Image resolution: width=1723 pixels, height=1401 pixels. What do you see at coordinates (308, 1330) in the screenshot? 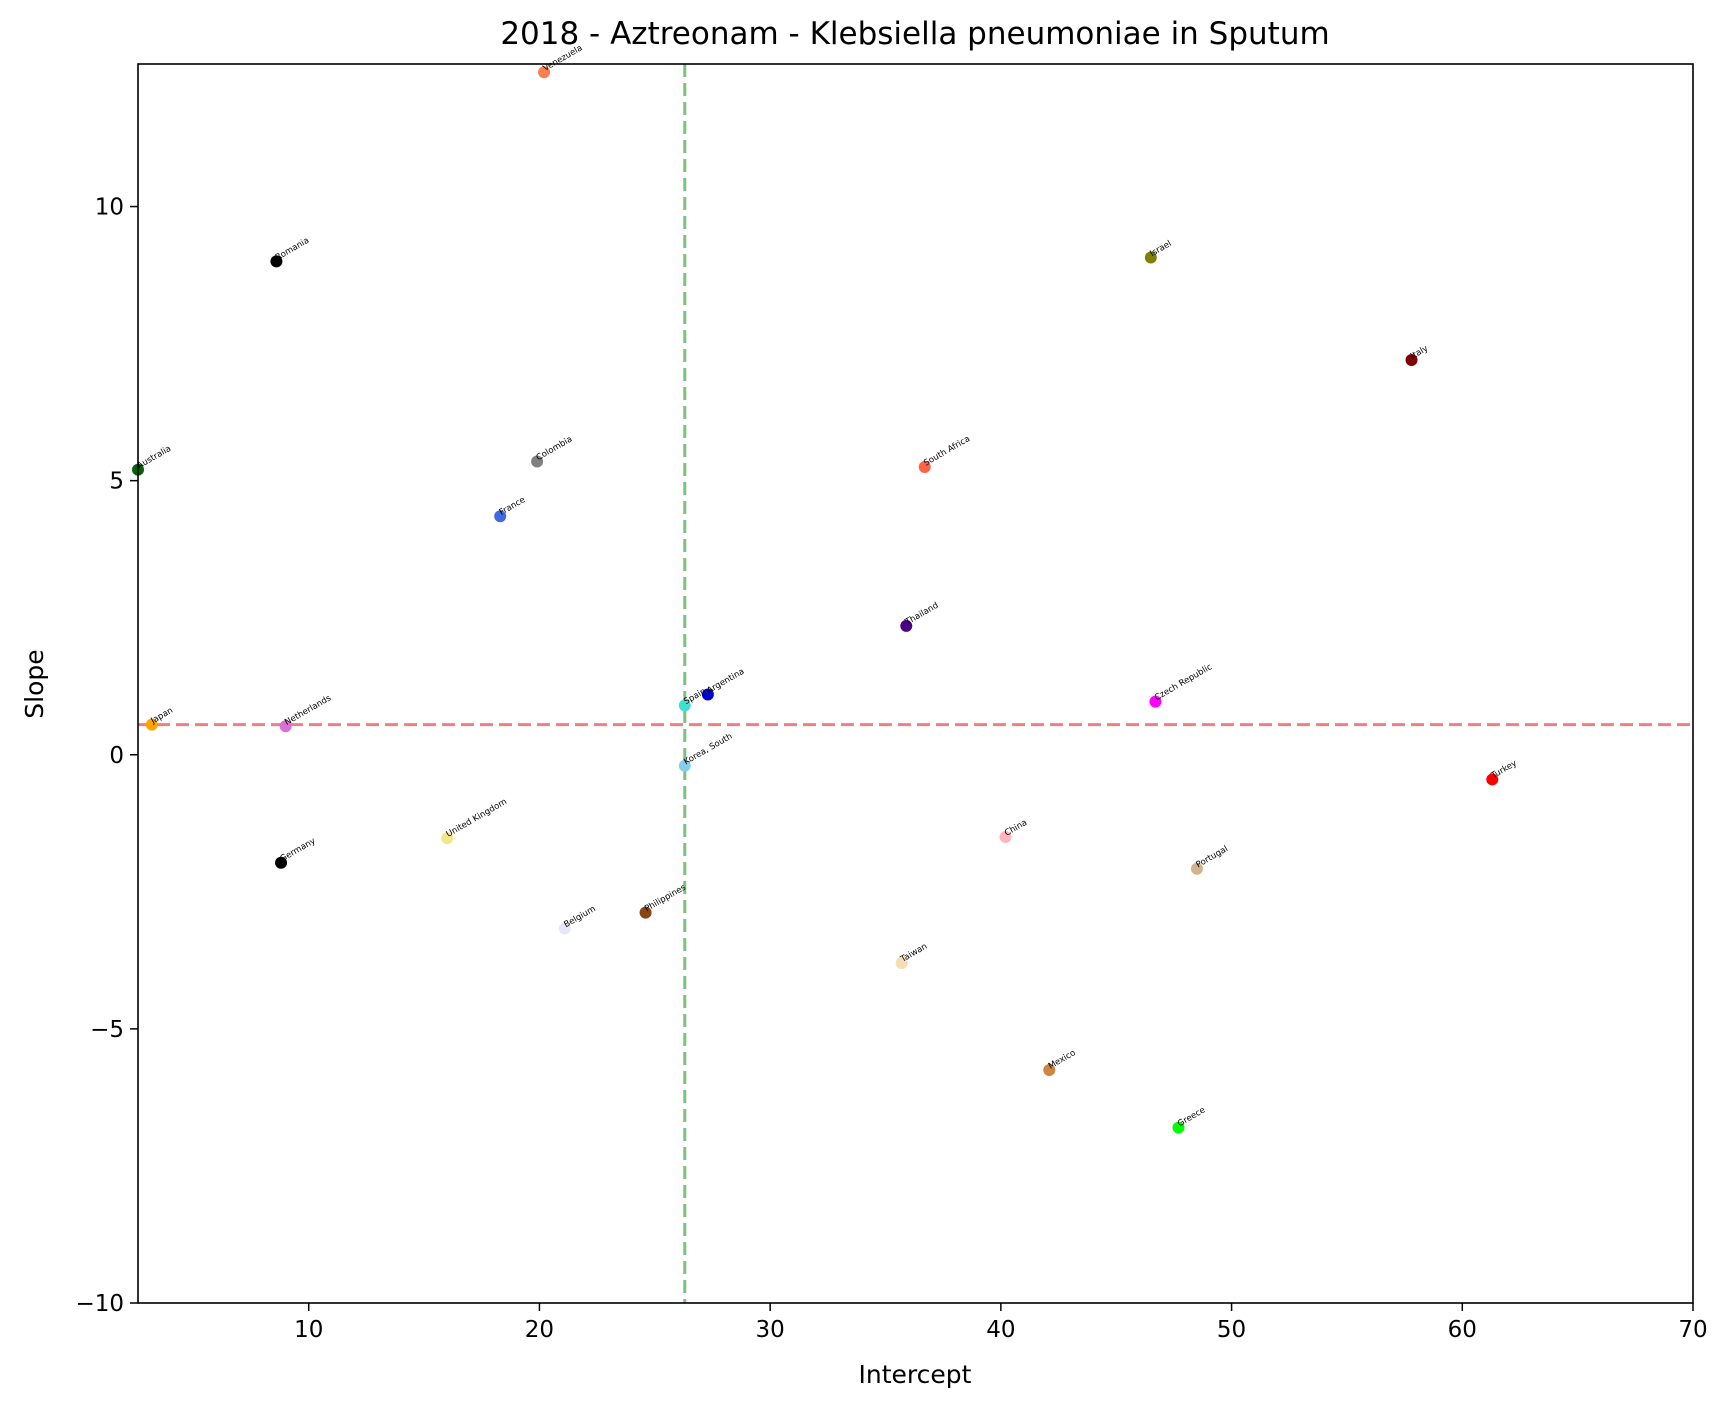
I see `x-tick-label: 10` at bounding box center [308, 1330].